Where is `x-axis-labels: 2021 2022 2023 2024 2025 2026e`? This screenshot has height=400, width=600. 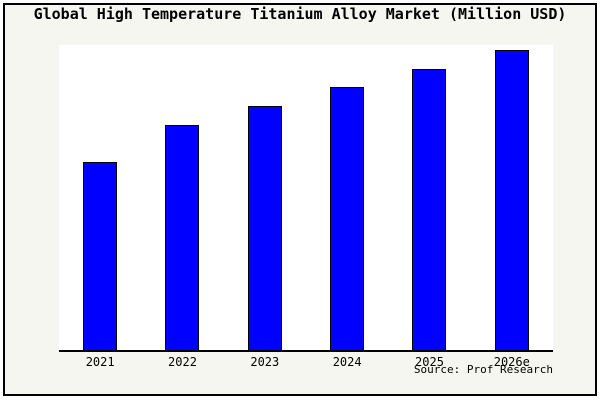 x-axis-labels: 2021 2022 2023 2024 2025 2026e is located at coordinates (306, 362).